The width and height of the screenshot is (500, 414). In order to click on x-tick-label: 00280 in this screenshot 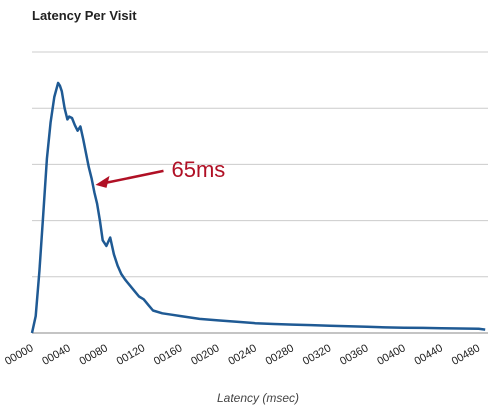, I will do `click(280, 355)`.